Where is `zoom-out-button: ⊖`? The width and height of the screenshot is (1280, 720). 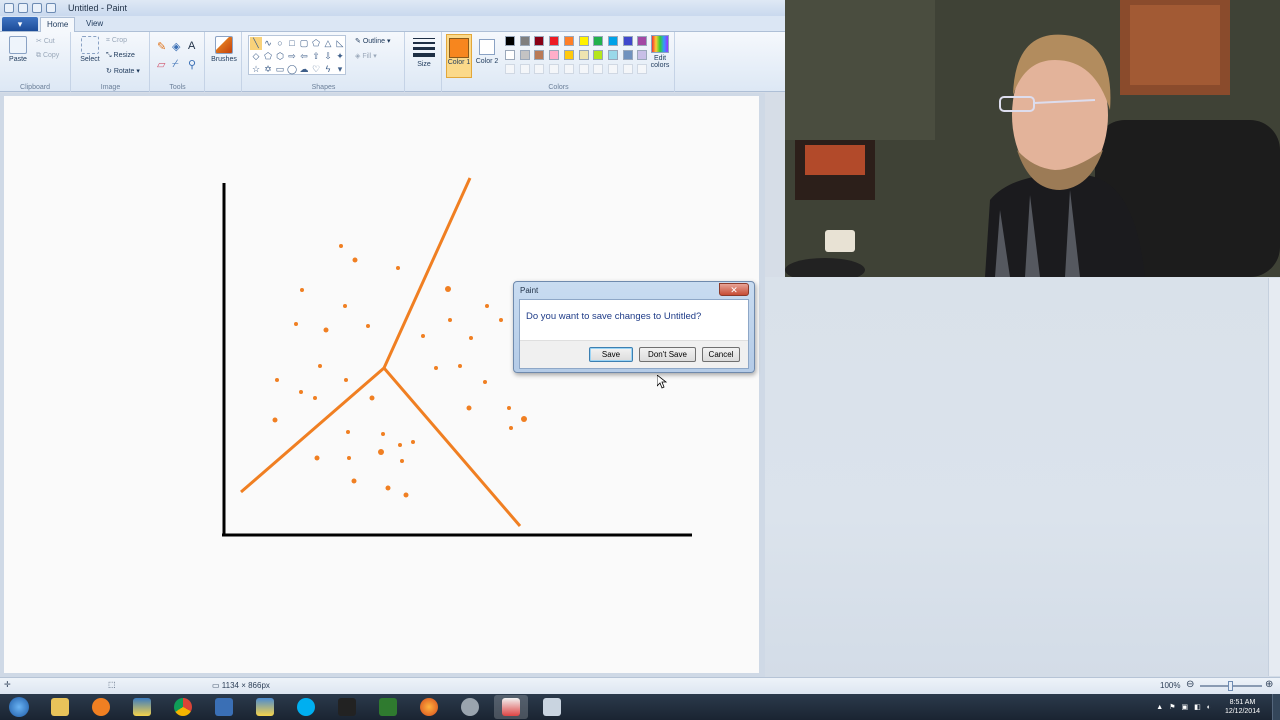 zoom-out-button: ⊖ is located at coordinates (1190, 684).